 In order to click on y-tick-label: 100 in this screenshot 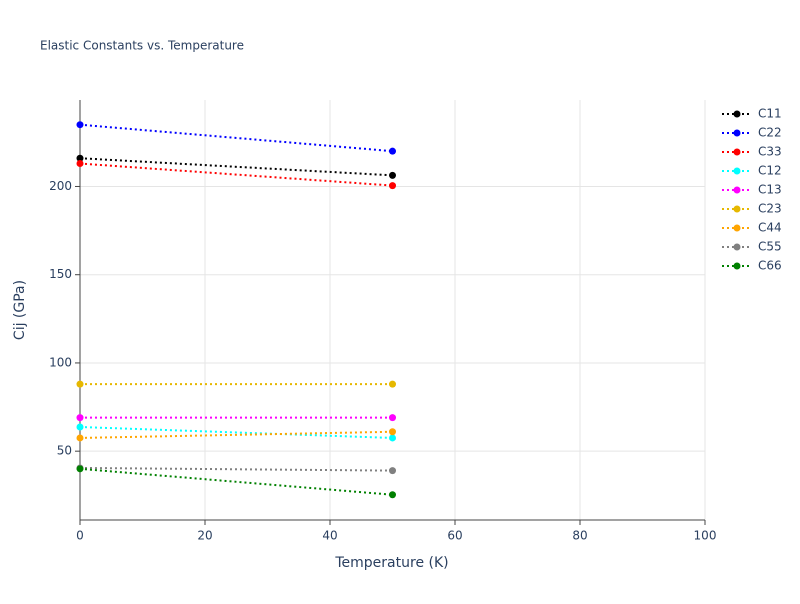, I will do `click(60, 362)`.